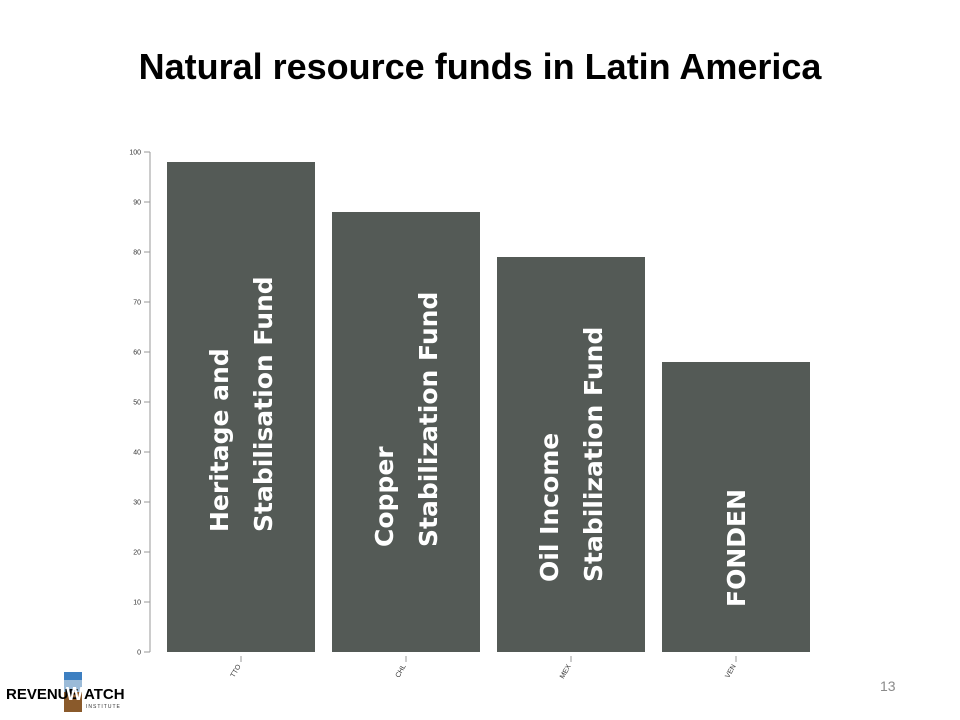  I want to click on y-axis-ticks: 0 10 20 30 40 50 60 70 80 90 100, so click(139, 403).